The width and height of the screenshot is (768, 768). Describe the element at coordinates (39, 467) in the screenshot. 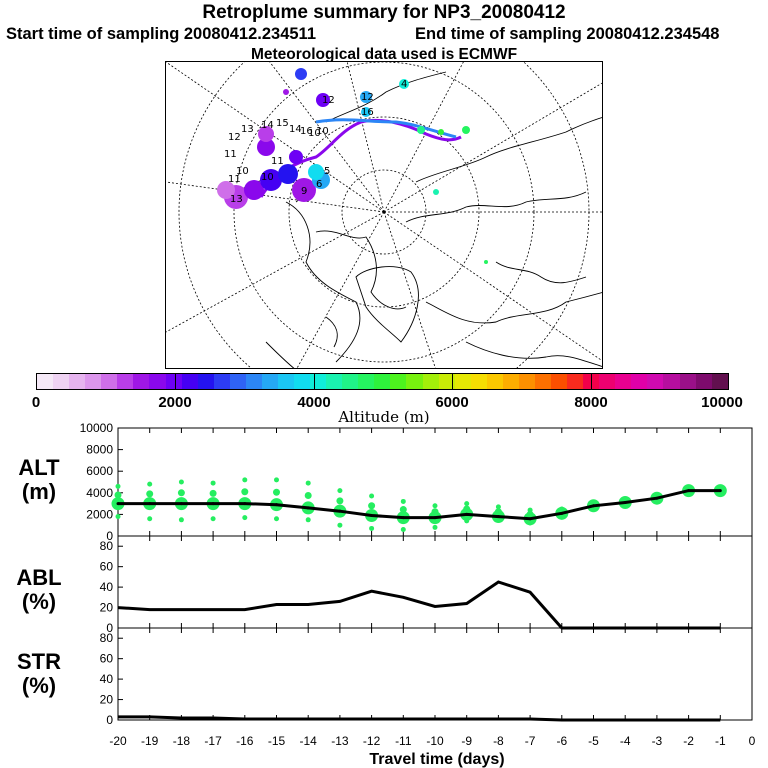

I see `alt-label-line1: ALT` at that location.